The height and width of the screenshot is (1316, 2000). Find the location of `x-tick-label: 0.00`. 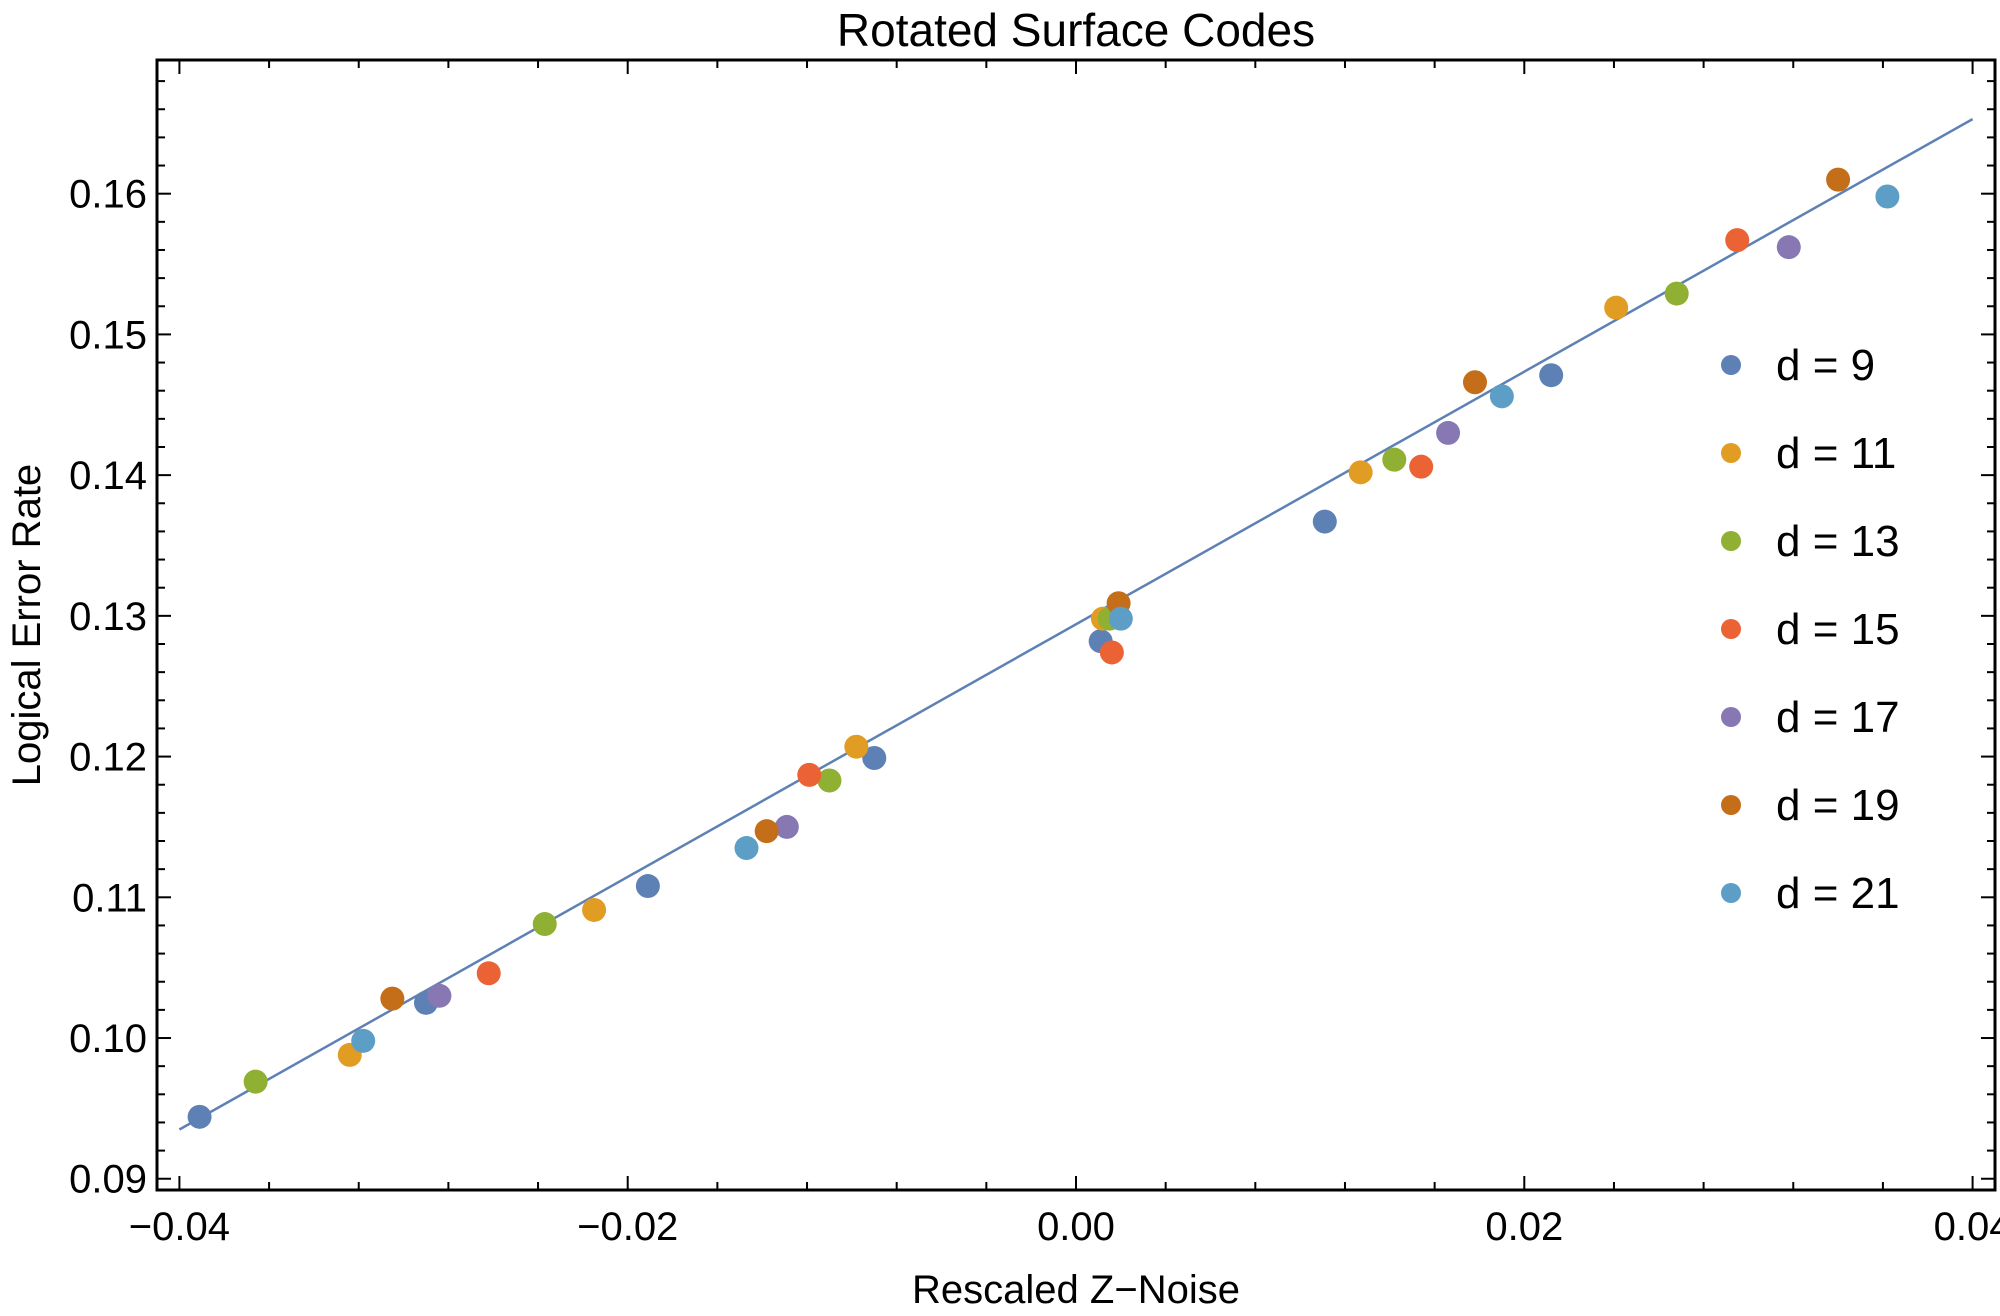

x-tick-label: 0.00 is located at coordinates (1076, 1227).